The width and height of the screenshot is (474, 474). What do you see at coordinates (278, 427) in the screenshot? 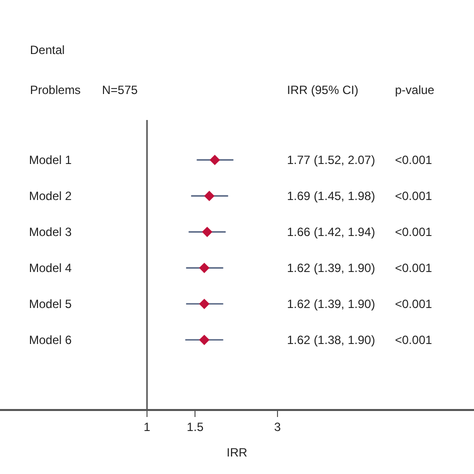
I see `x-tick-label: 3` at bounding box center [278, 427].